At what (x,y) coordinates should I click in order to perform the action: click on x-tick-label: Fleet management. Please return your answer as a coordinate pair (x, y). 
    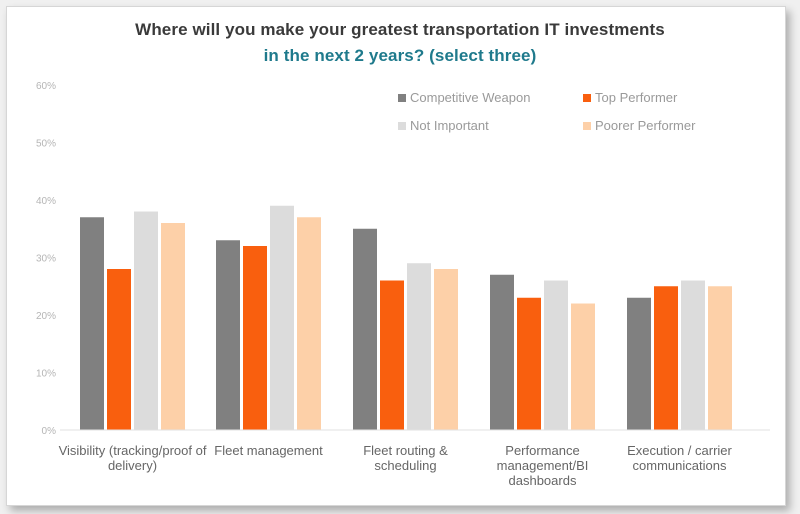
    Looking at the image, I should click on (268, 450).